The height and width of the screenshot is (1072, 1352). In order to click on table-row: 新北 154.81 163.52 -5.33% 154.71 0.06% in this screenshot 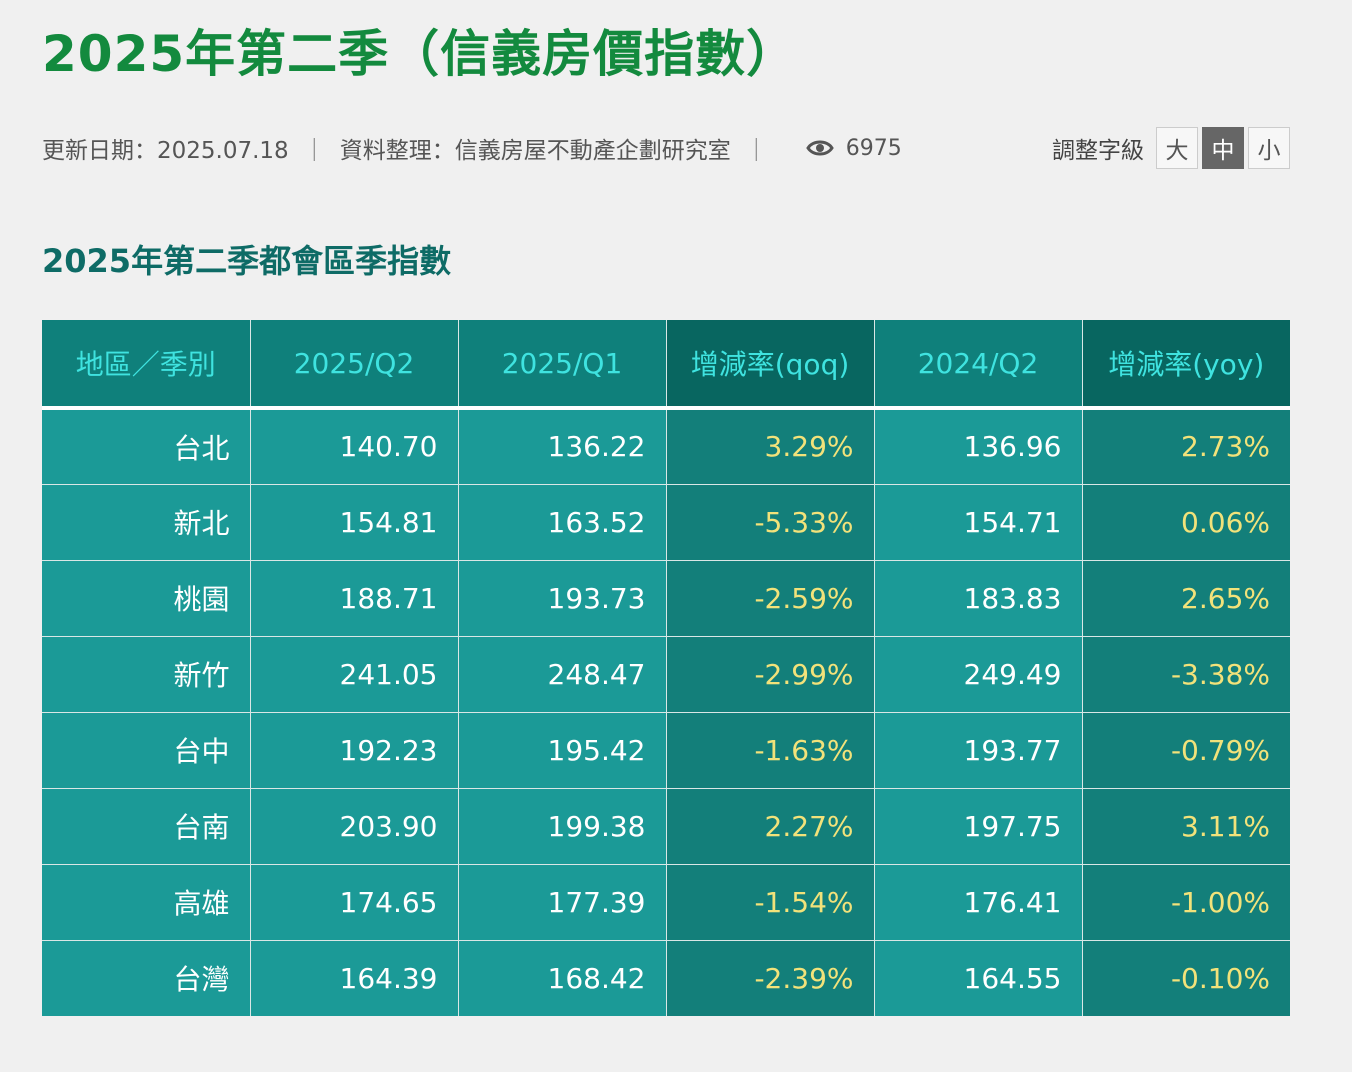, I will do `click(666, 521)`.